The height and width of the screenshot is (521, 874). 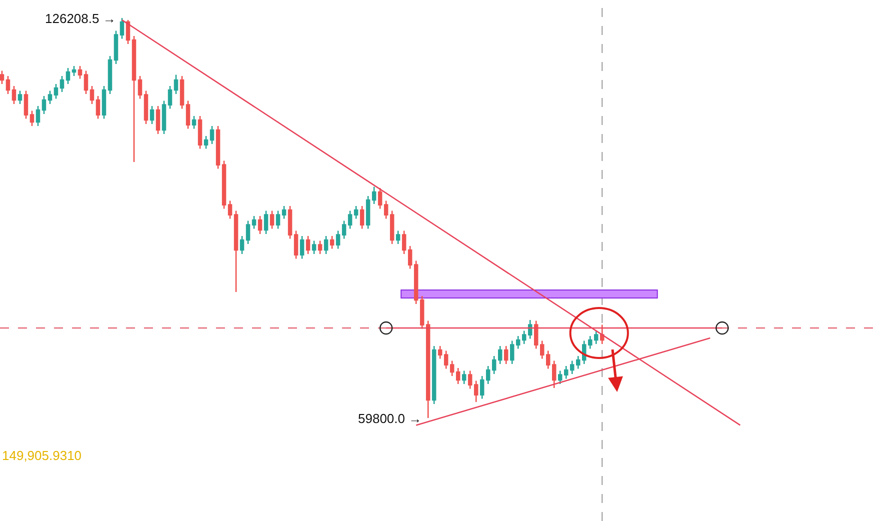 What do you see at coordinates (390, 418) in the screenshot?
I see `annotation: 59800.0 →` at bounding box center [390, 418].